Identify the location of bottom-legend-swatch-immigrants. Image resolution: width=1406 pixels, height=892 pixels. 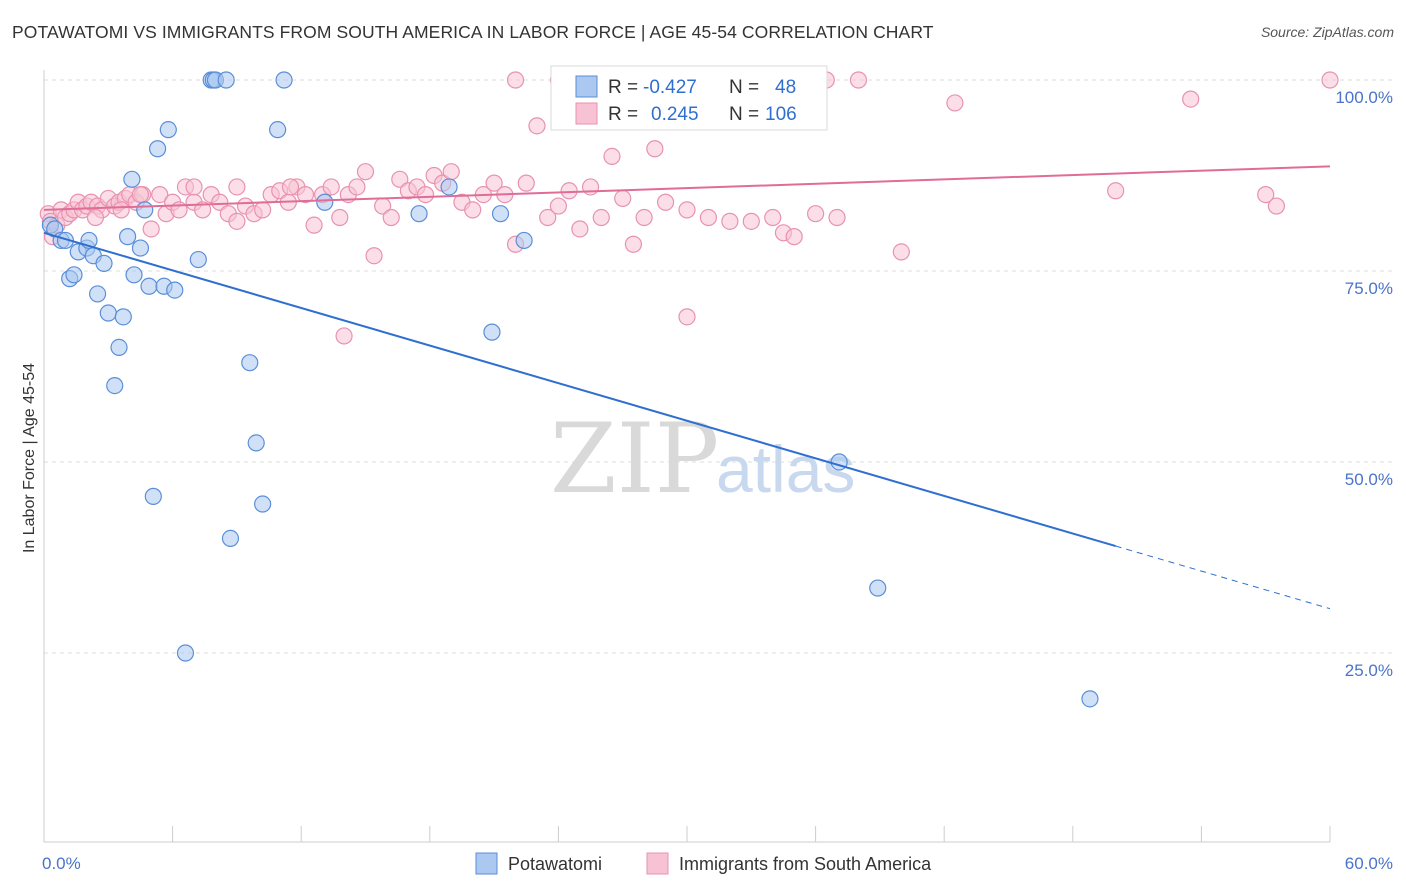
(657, 863).